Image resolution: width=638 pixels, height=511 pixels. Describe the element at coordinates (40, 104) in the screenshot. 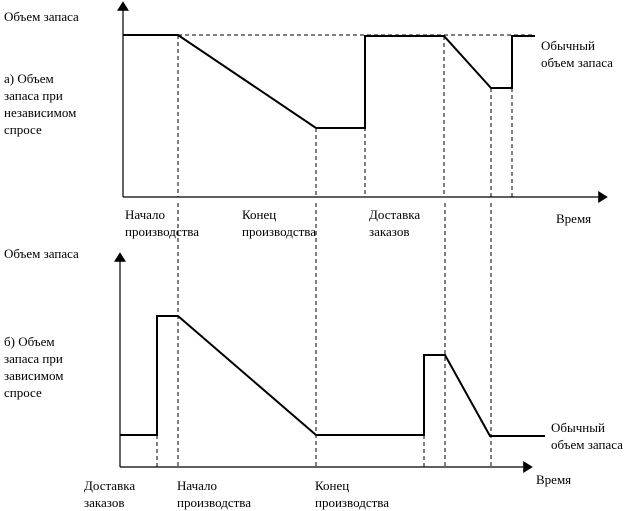

I see `top-side-label: а) Объем запаса при независимом спросе` at that location.